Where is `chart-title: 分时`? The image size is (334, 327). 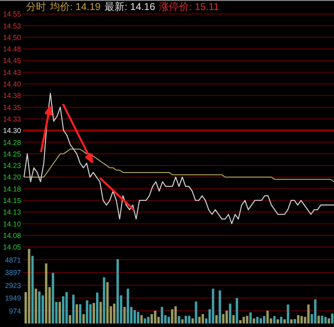
chart-title: 分时 is located at coordinates (36, 7).